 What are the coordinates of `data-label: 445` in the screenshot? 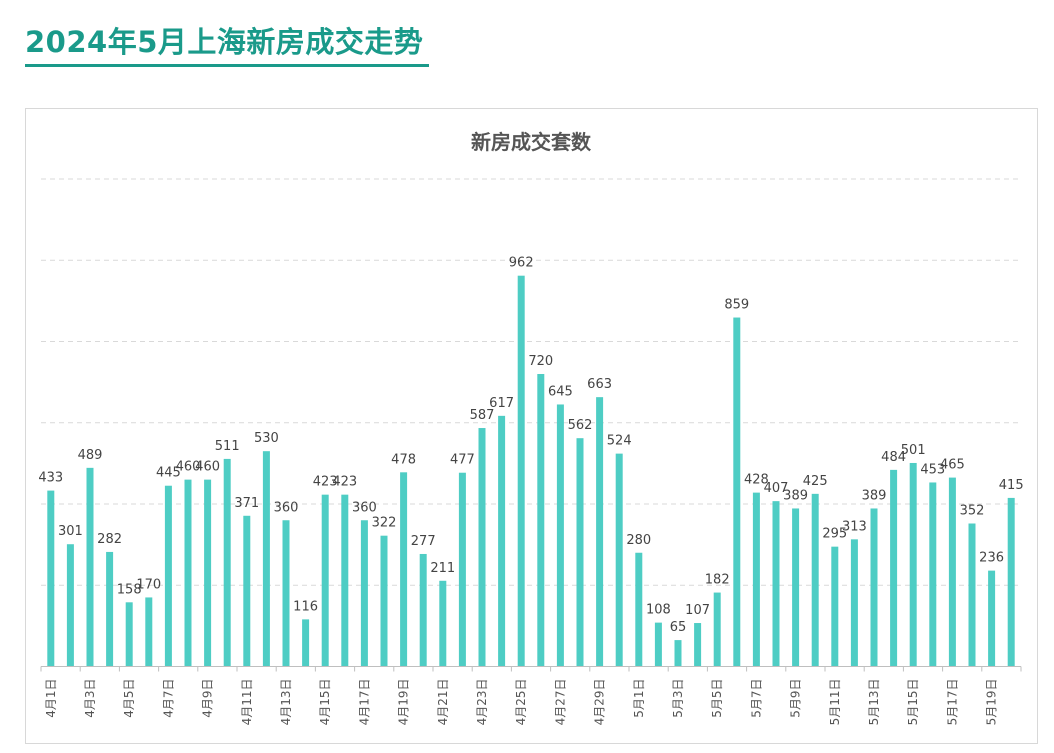 It's located at (168, 473).